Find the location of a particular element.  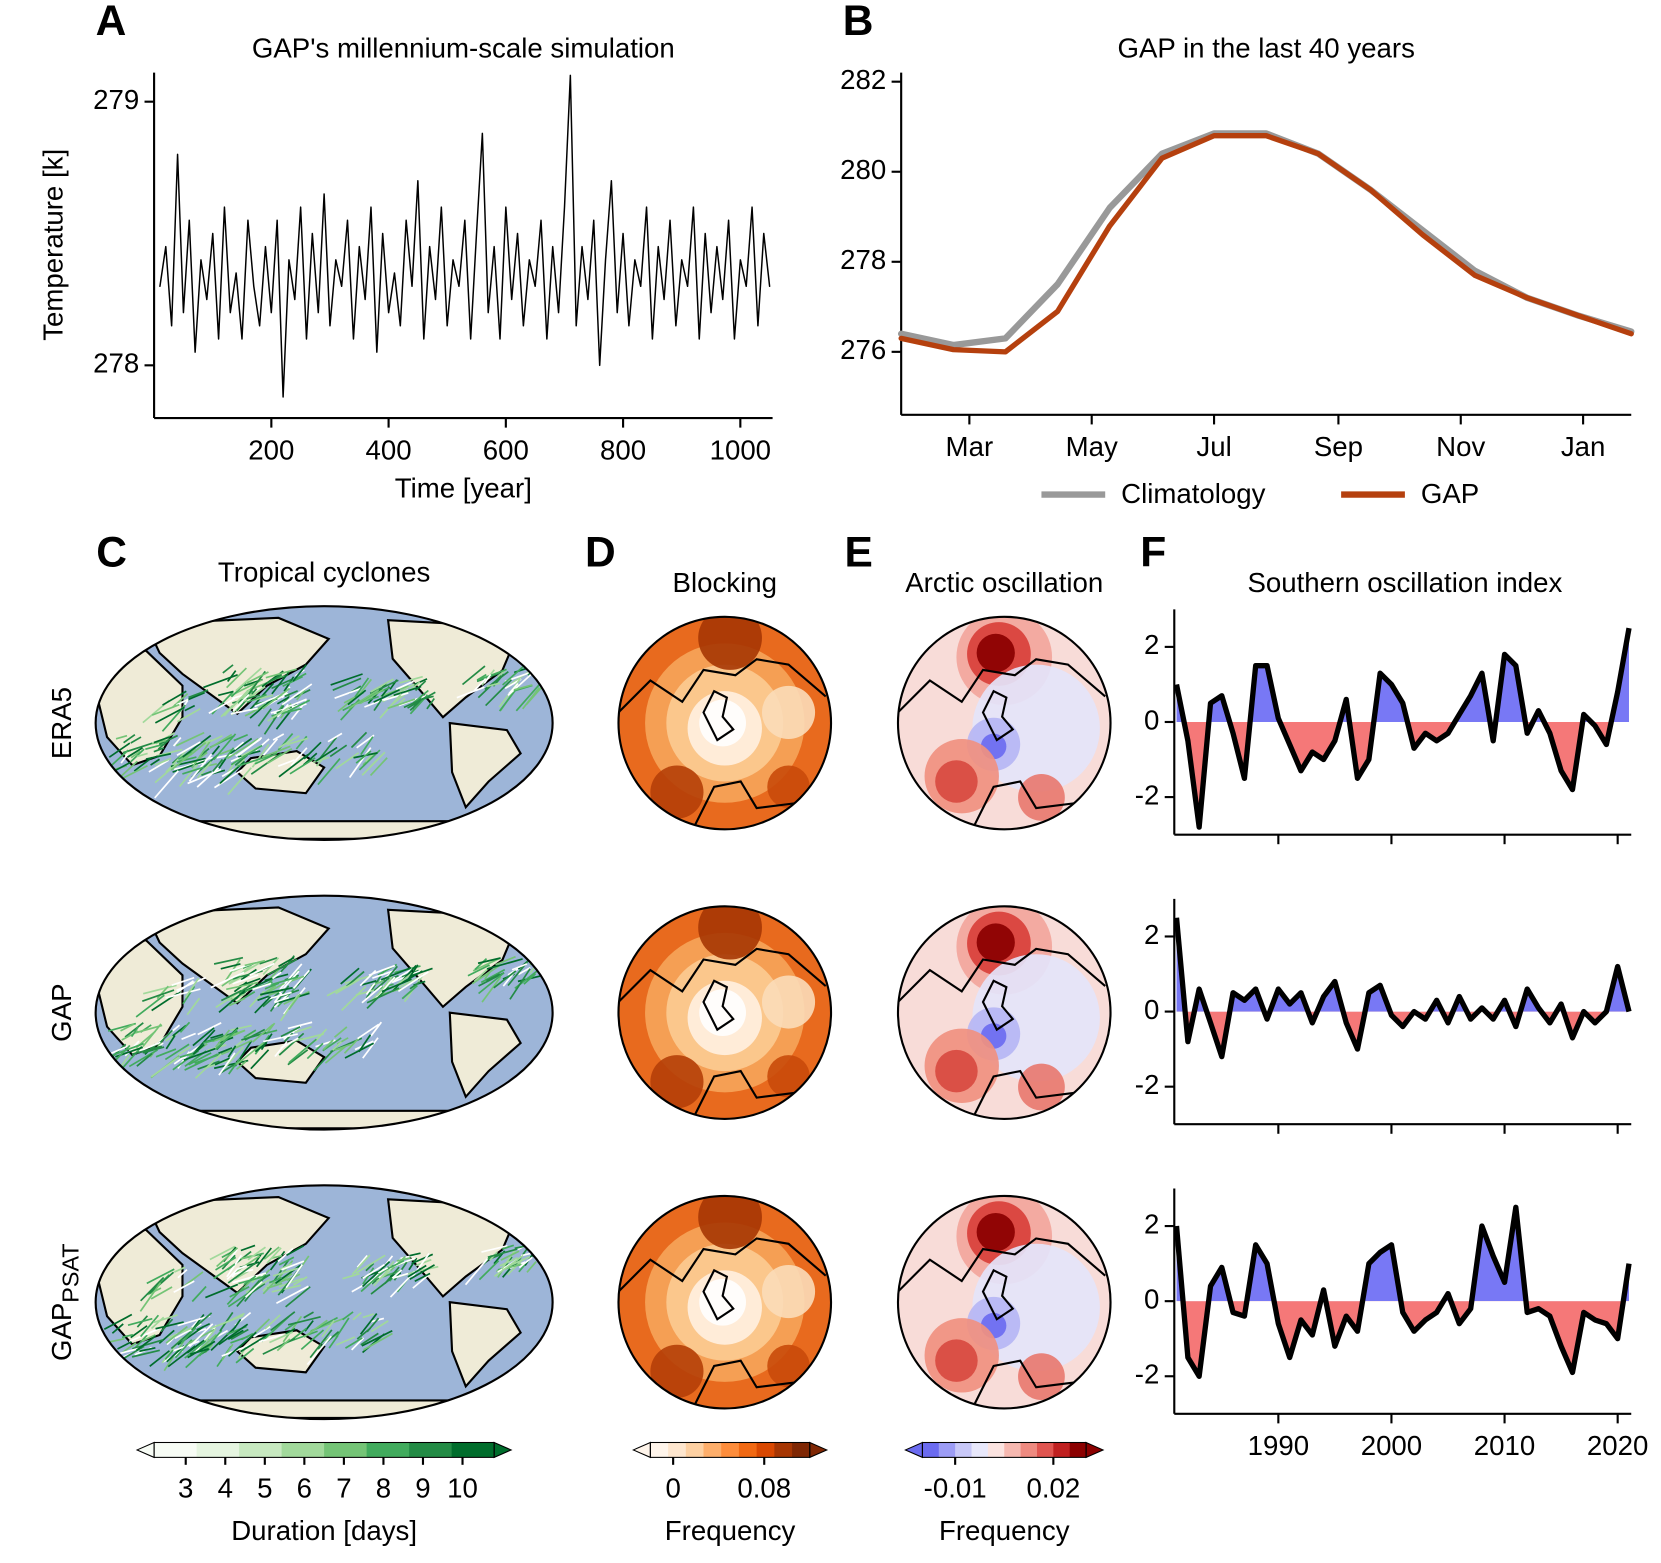

x-tick-label: 400 is located at coordinates (389, 449).